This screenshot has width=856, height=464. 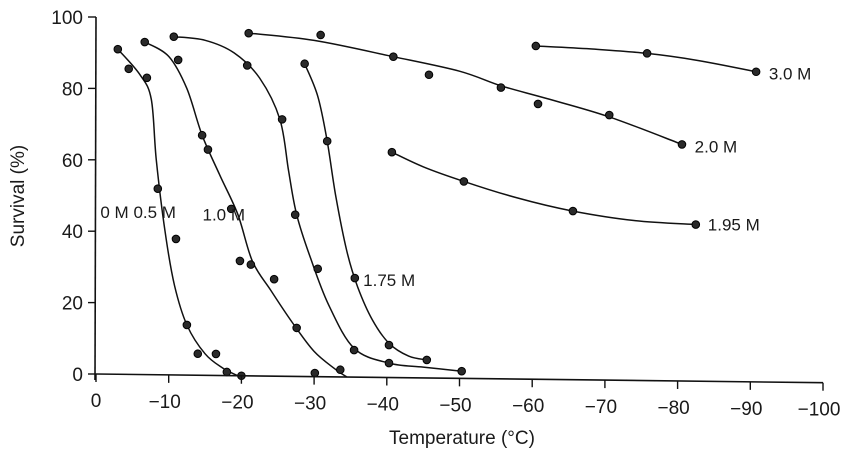 What do you see at coordinates (716, 146) in the screenshot?
I see `series-label: 2.0 M` at bounding box center [716, 146].